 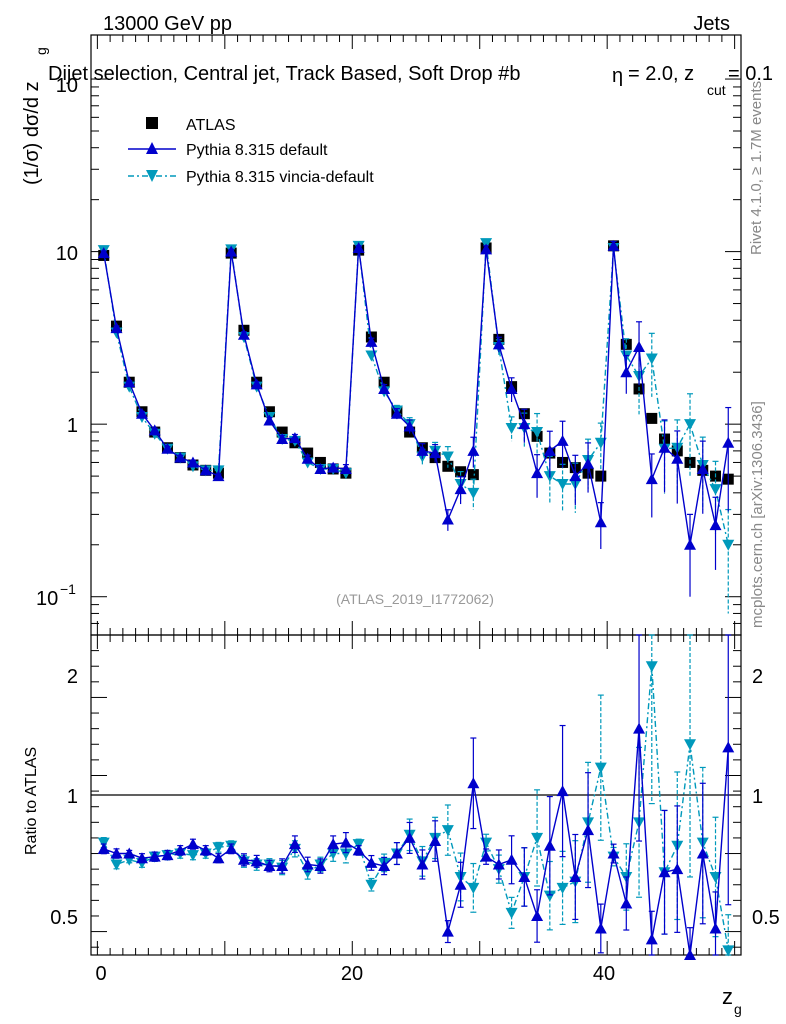 I want to click on y-axis-label-main: (1/σ) dσ/d z g, so click(x=35, y=116).